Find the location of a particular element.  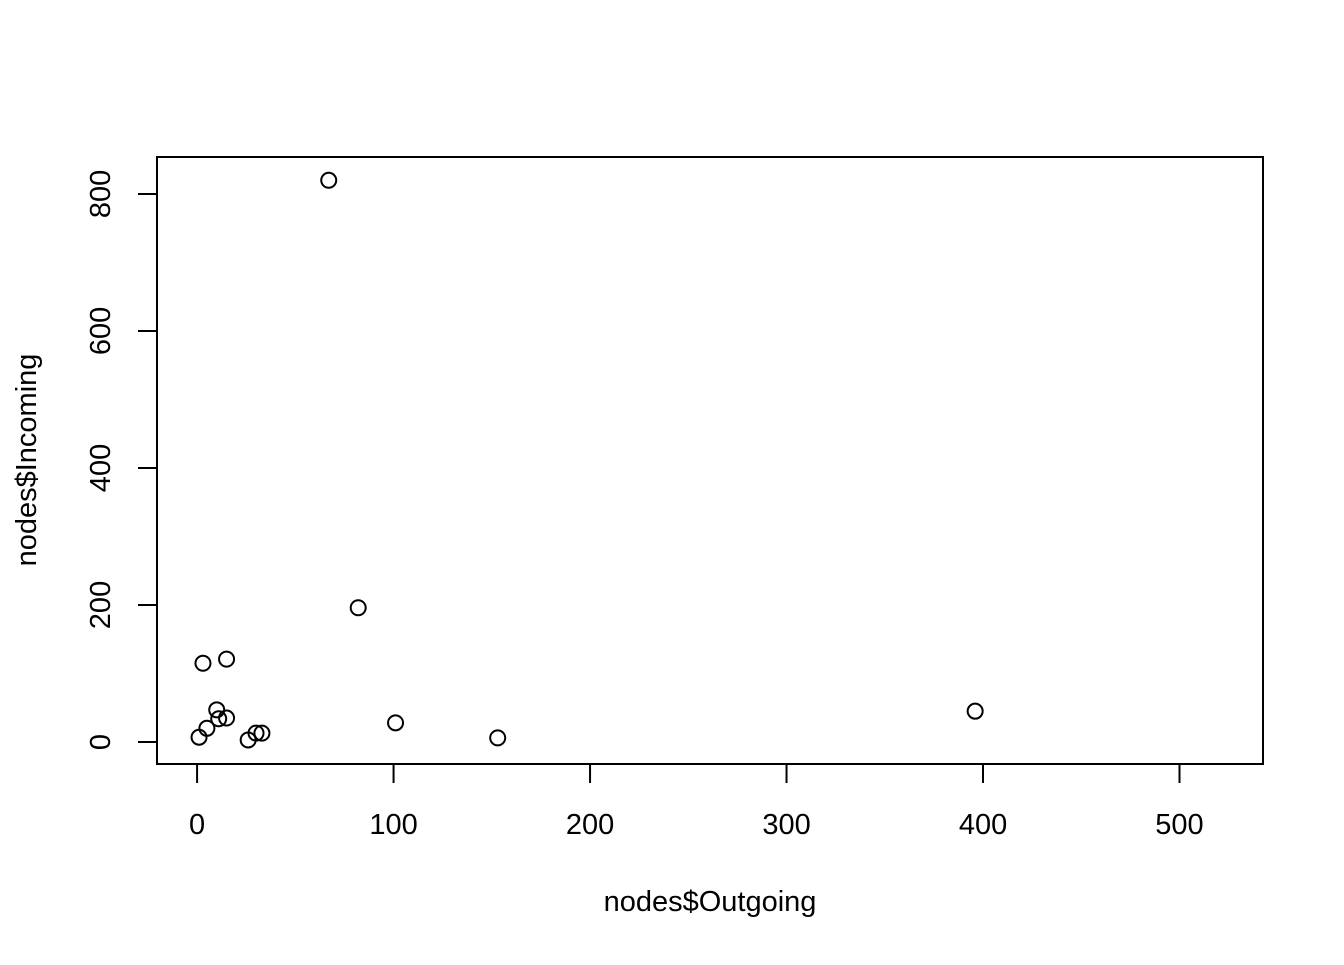

y-tick-label: 800 is located at coordinates (101, 194).